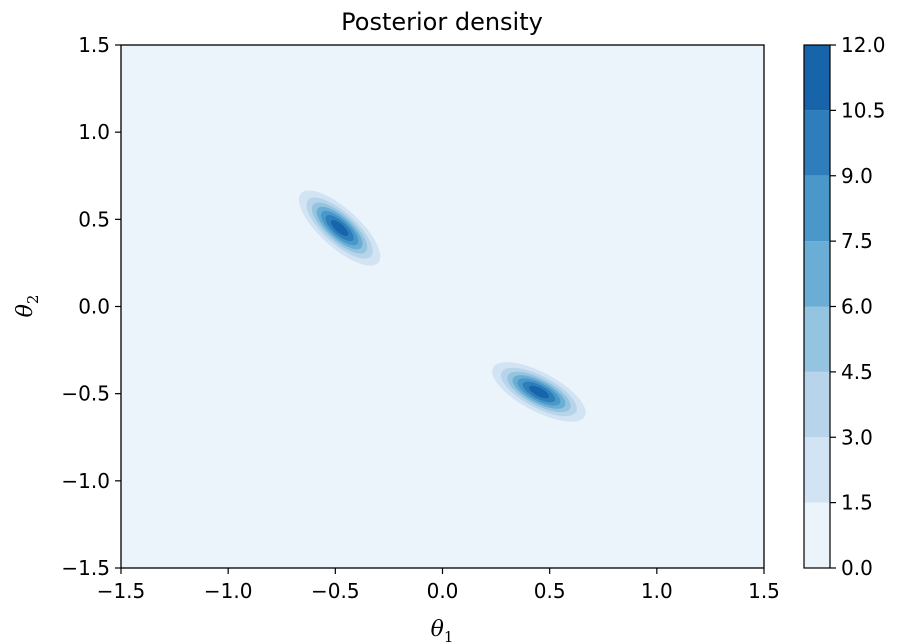 The image size is (901, 643). I want to click on y-tick-label: 1.5, so click(94, 45).